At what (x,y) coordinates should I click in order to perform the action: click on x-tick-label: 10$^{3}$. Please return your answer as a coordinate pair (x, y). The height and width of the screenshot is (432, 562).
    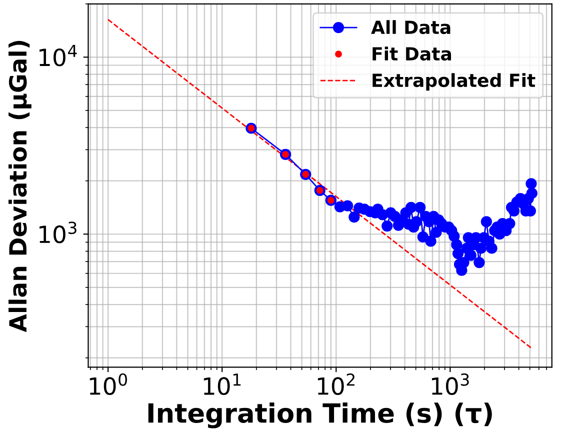
    Looking at the image, I should click on (450, 384).